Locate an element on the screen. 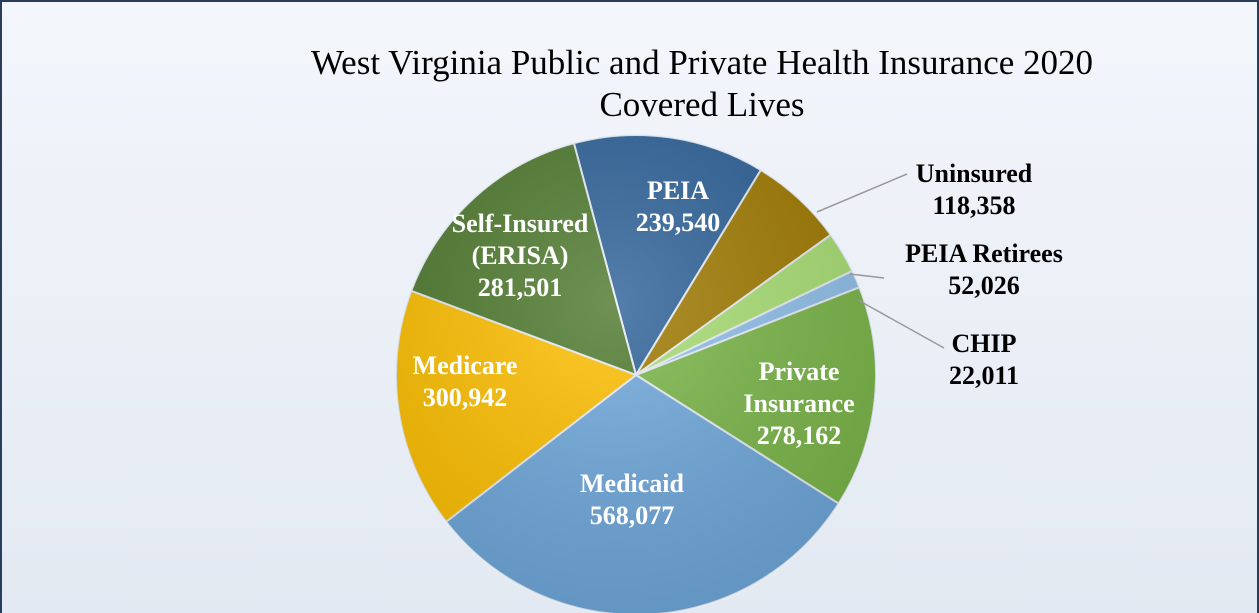 Image resolution: width=1259 pixels, height=613 pixels. slice-label: Self-Insured (ERISA) 281,501 is located at coordinates (520, 256).